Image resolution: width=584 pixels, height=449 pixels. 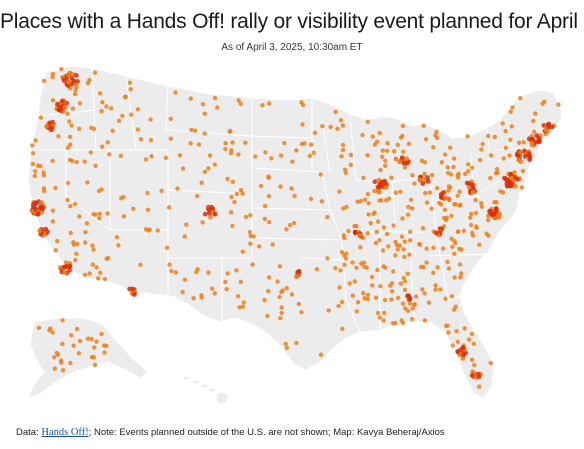 I want to click on alaska-shape, so click(x=88, y=358).